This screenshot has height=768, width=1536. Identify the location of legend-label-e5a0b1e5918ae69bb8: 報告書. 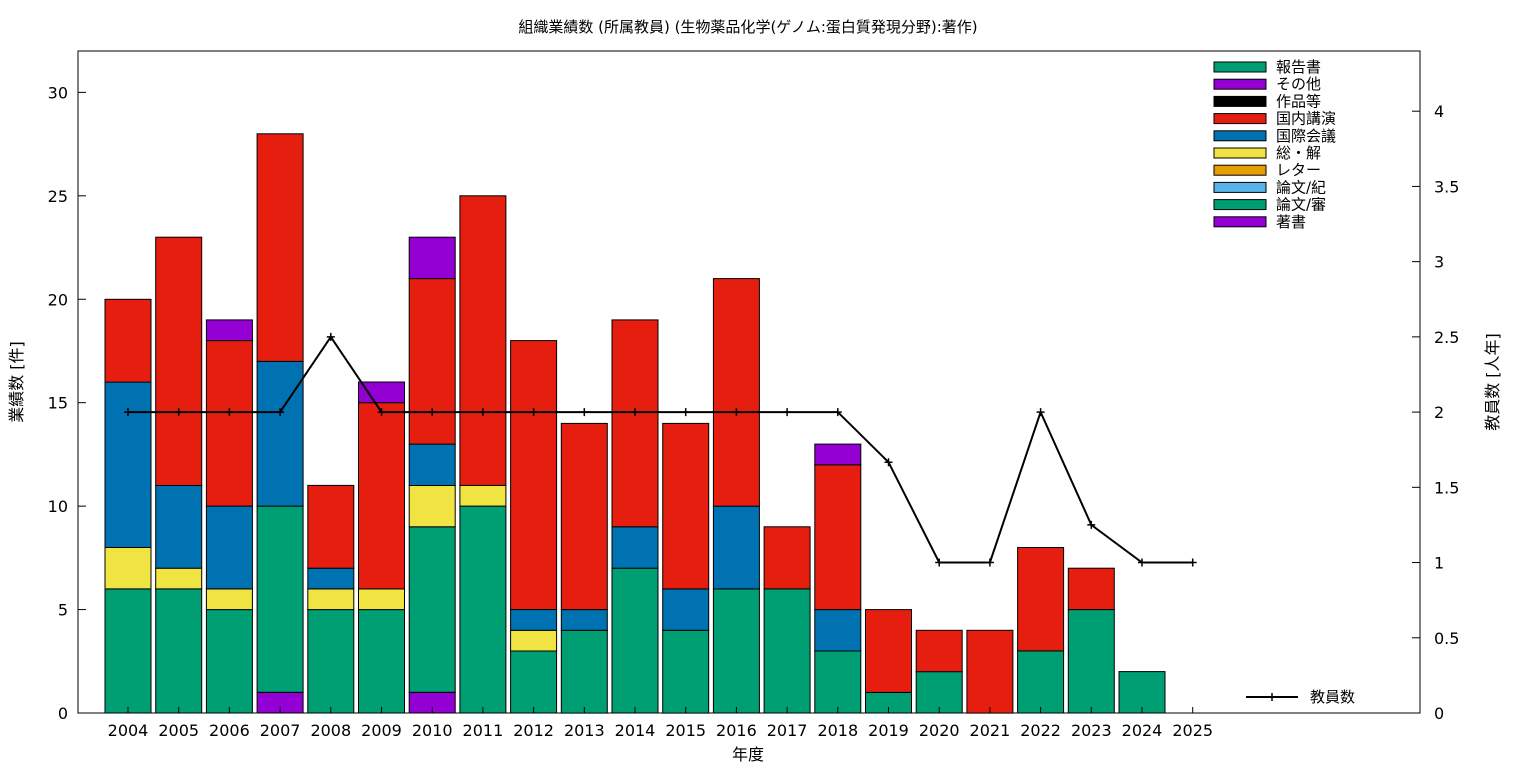
(1298, 67).